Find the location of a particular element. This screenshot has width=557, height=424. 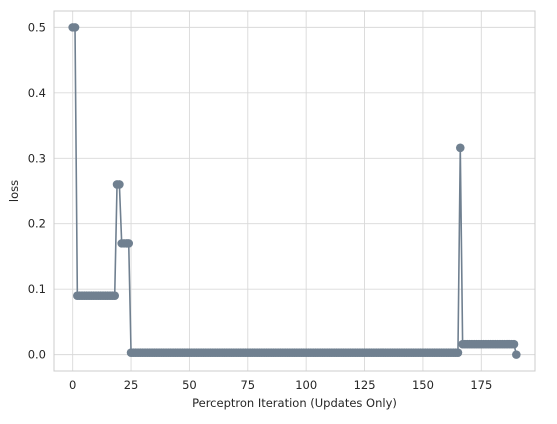

y-axis-ticks: 0.0 0.1 0.2 0.3 0.4 0.5 is located at coordinates (37, 190).